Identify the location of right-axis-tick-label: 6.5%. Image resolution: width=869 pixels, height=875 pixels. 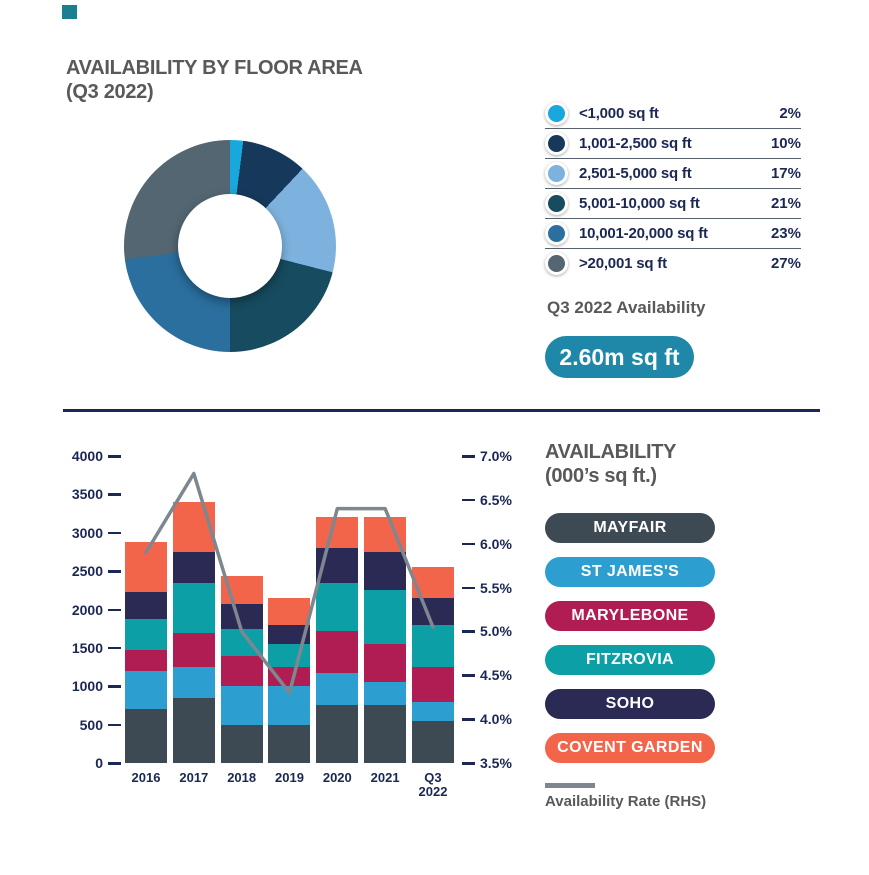
(496, 499).